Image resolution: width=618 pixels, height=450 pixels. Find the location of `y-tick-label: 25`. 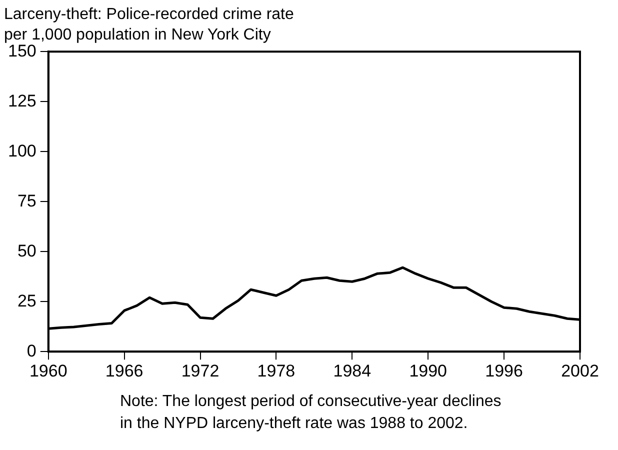

y-tick-label: 25 is located at coordinates (26, 300).